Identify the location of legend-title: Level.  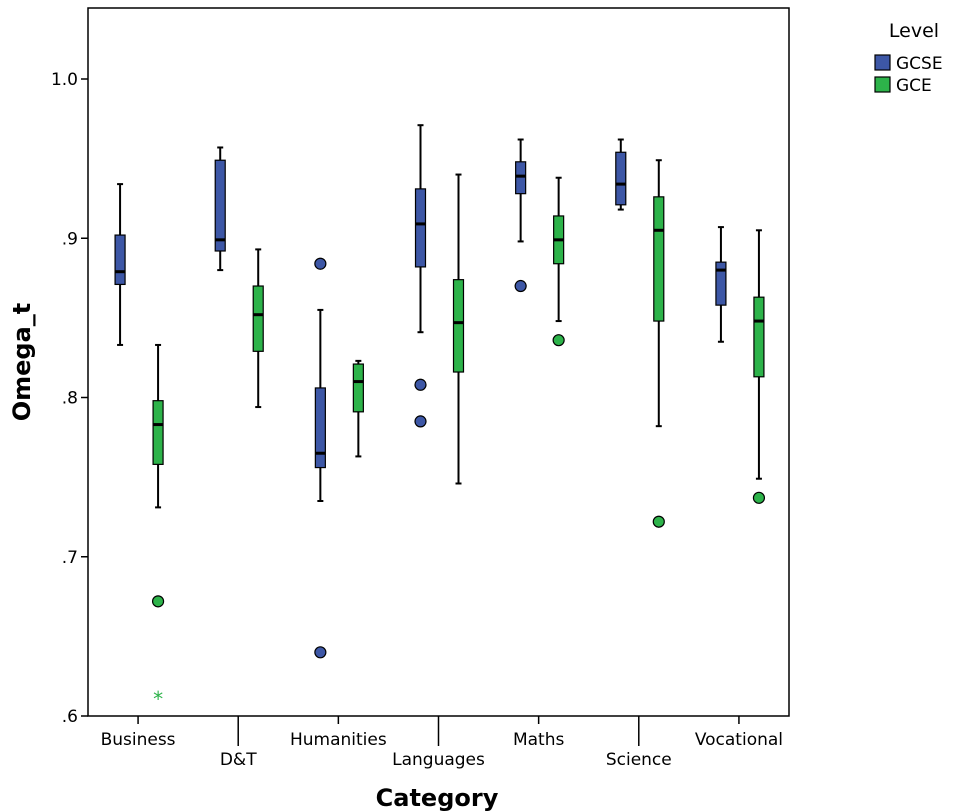
(914, 31).